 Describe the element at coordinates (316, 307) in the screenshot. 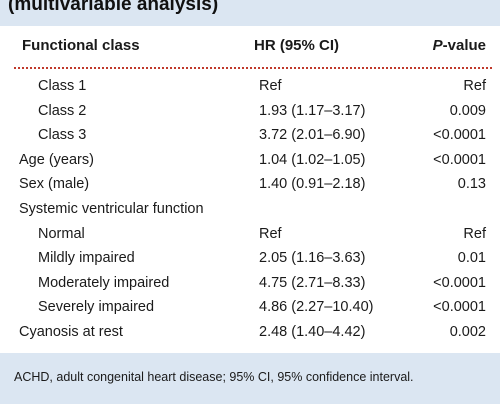

I see `row-hr: 4.86 (2.27–10.40)` at that location.